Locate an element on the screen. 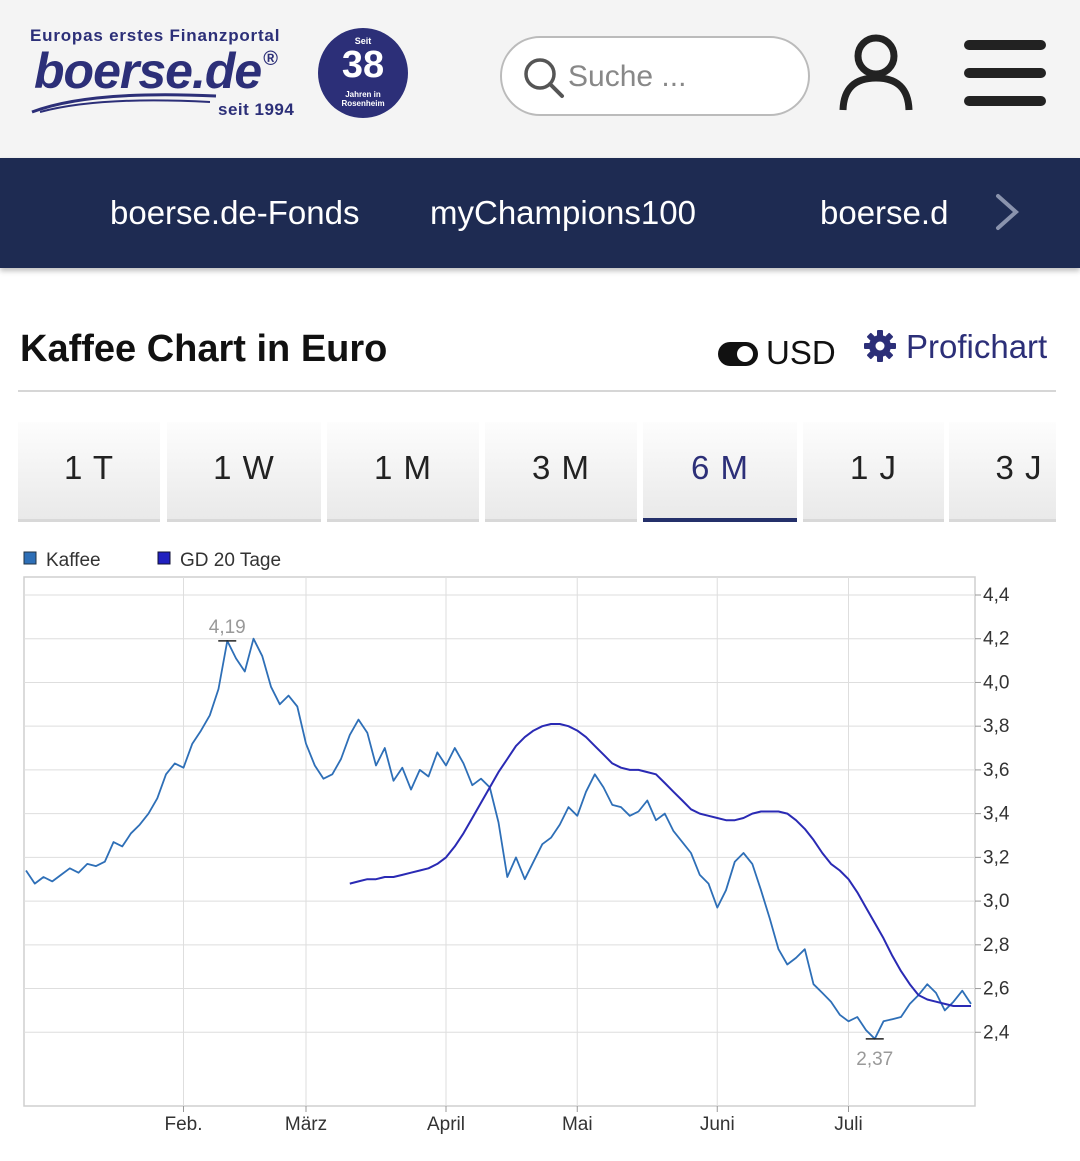 The width and height of the screenshot is (1080, 1161). y-tick-label: 4,0 is located at coordinates (996, 682).